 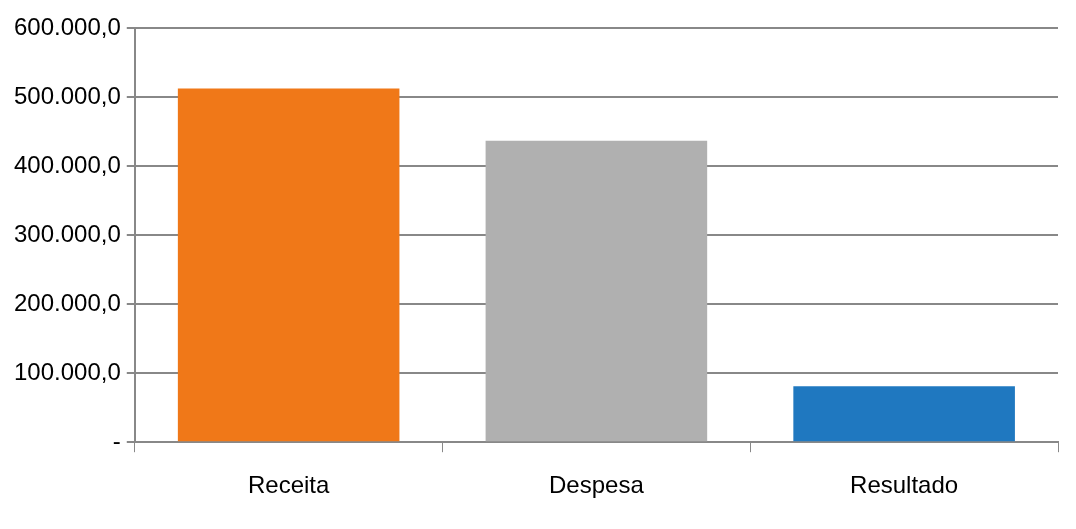 I want to click on y-tick-label: -, so click(x=116, y=440).